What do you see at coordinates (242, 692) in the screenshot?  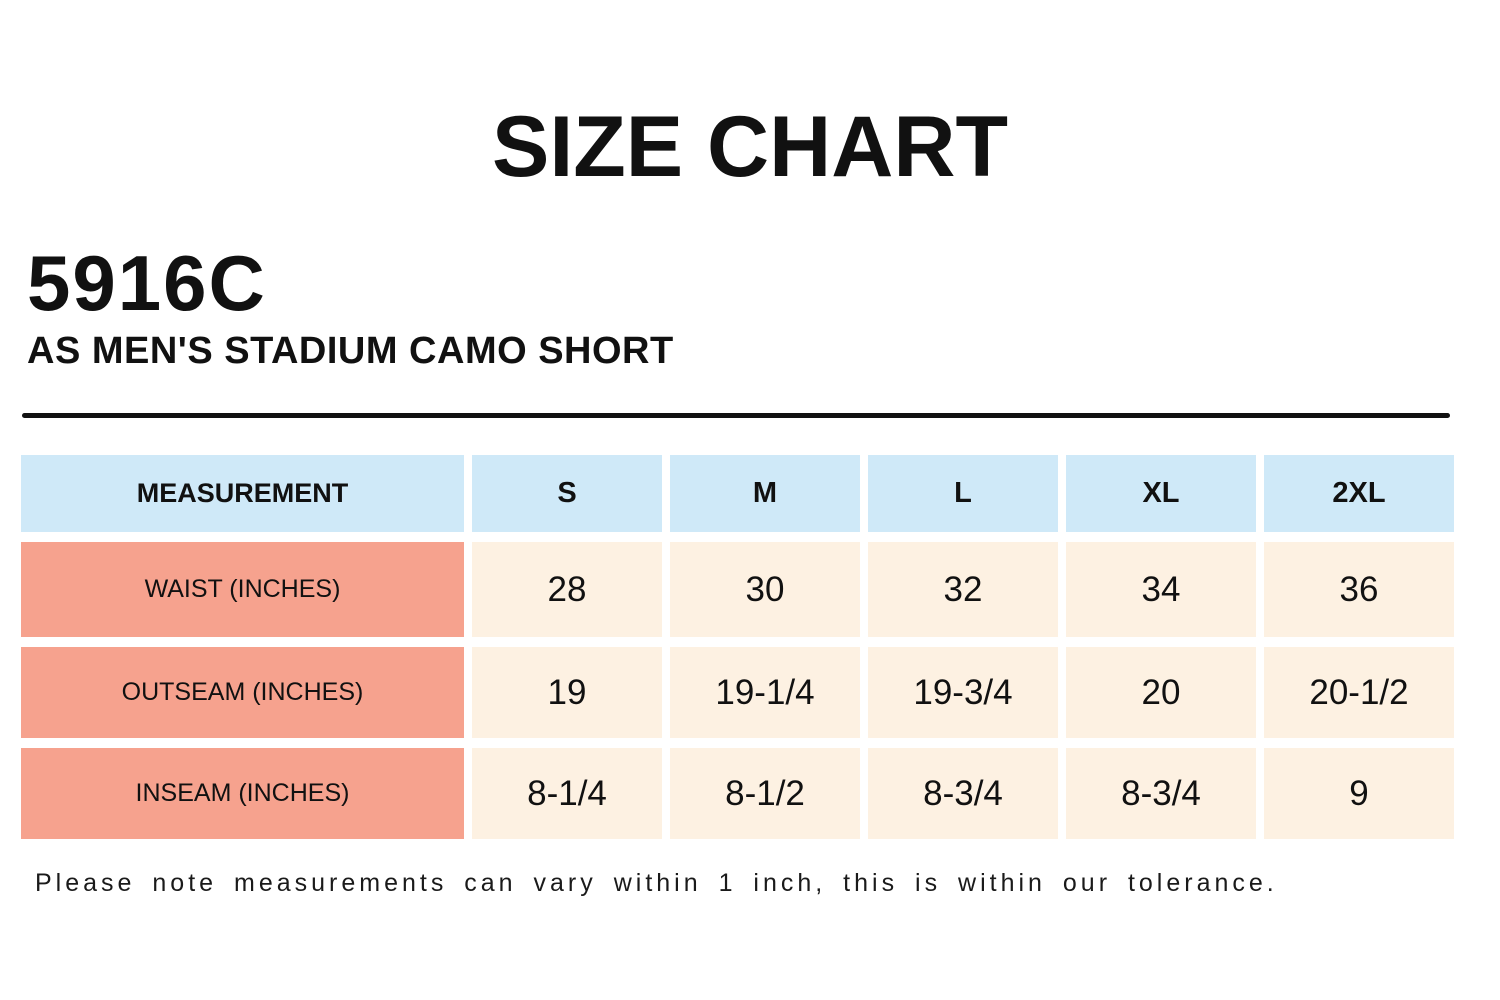 I see `row-label-outseam: OUTSEAM (INCHES)` at bounding box center [242, 692].